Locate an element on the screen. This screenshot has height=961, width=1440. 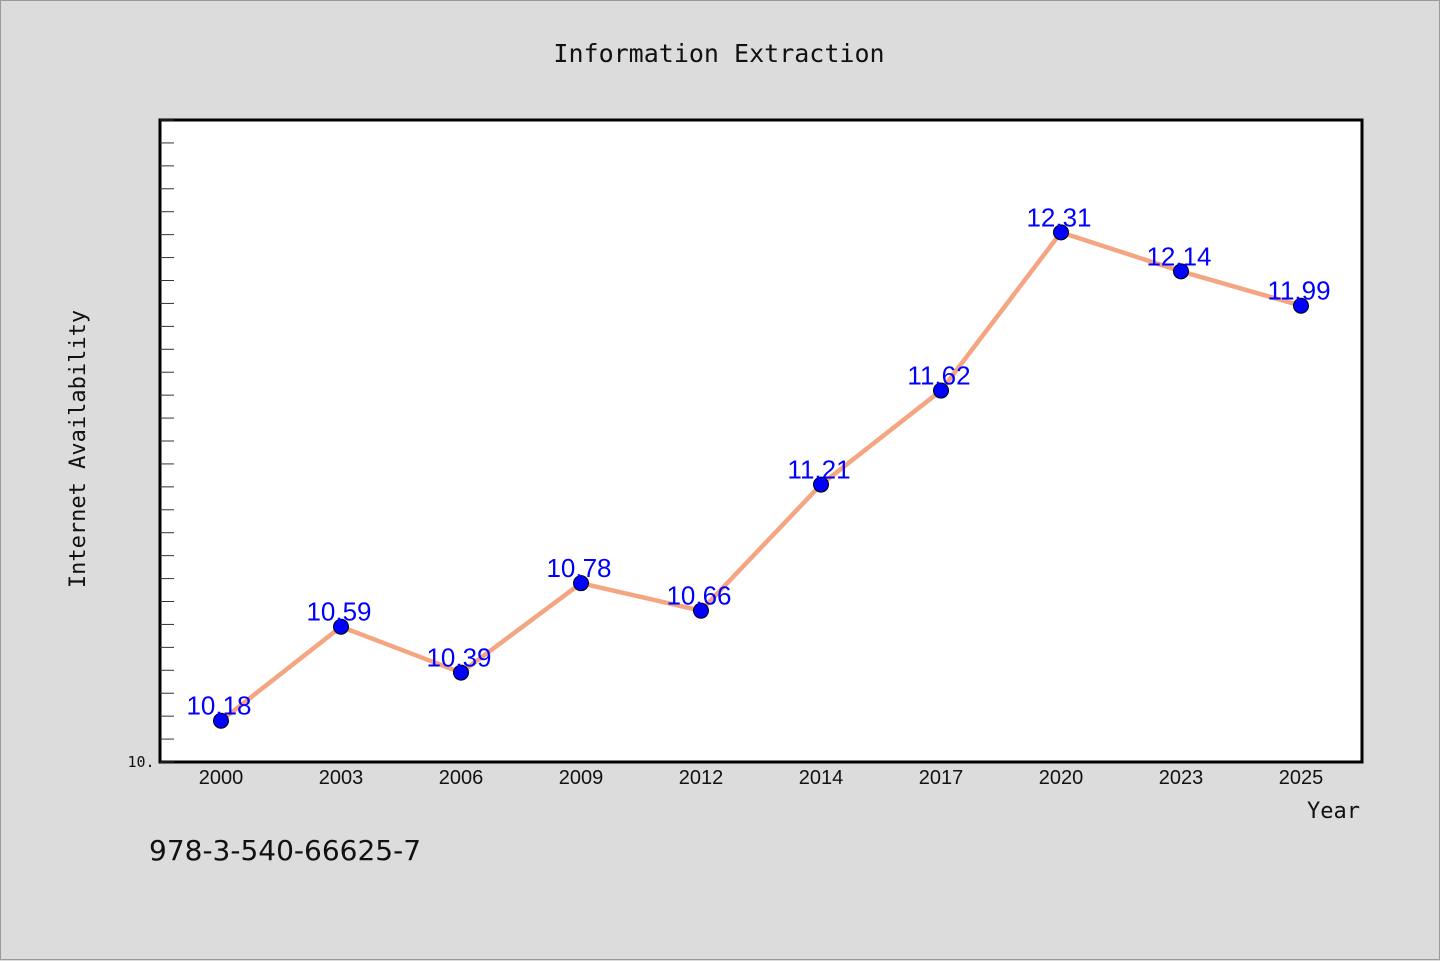
data-label: 11.99 is located at coordinates (1298, 291).